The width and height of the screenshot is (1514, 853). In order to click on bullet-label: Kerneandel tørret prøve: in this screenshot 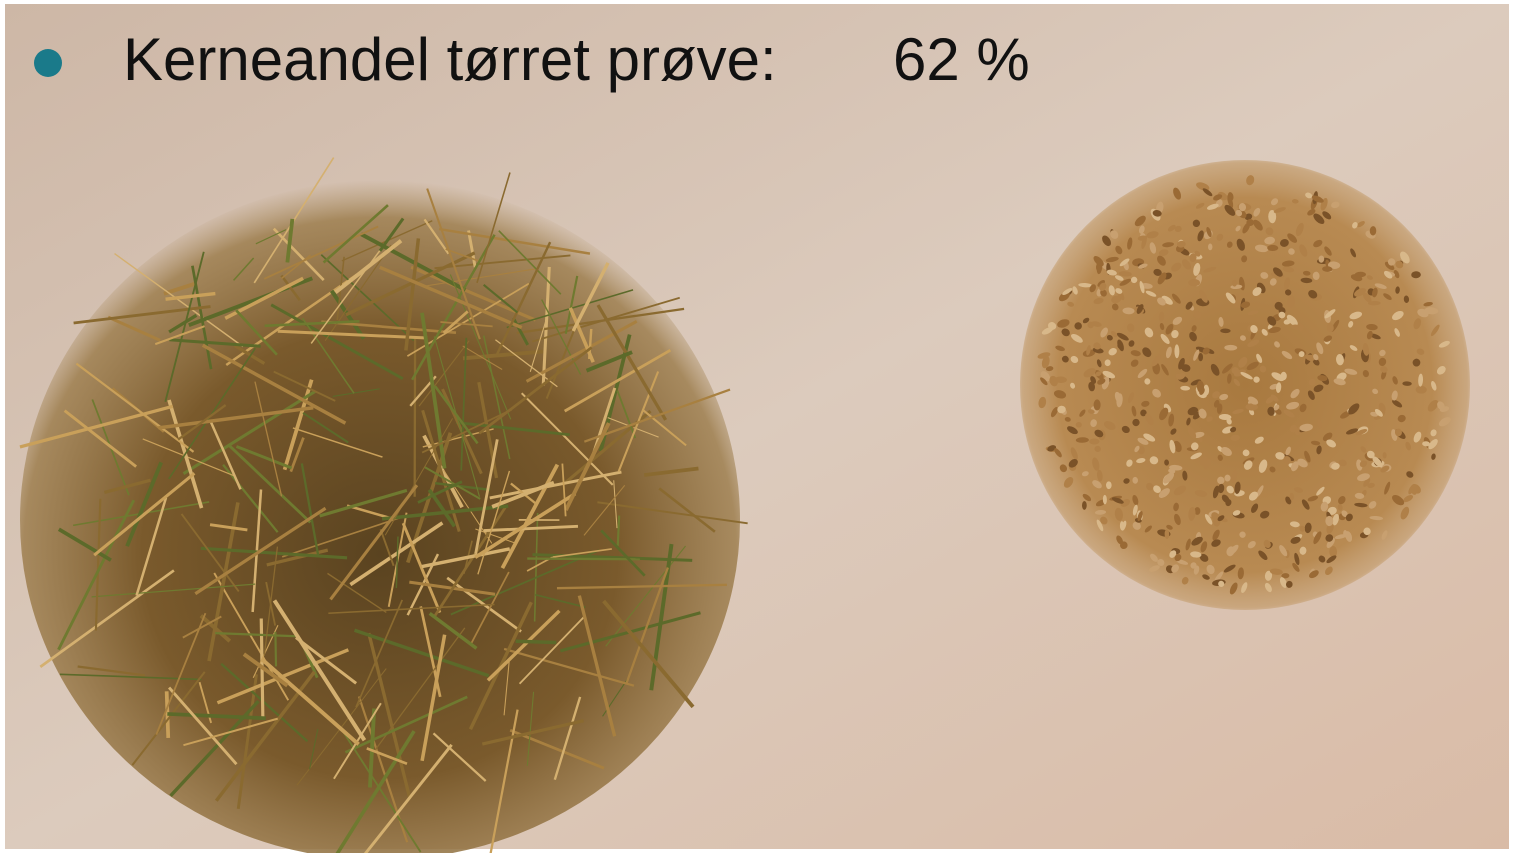, I will do `click(450, 59)`.